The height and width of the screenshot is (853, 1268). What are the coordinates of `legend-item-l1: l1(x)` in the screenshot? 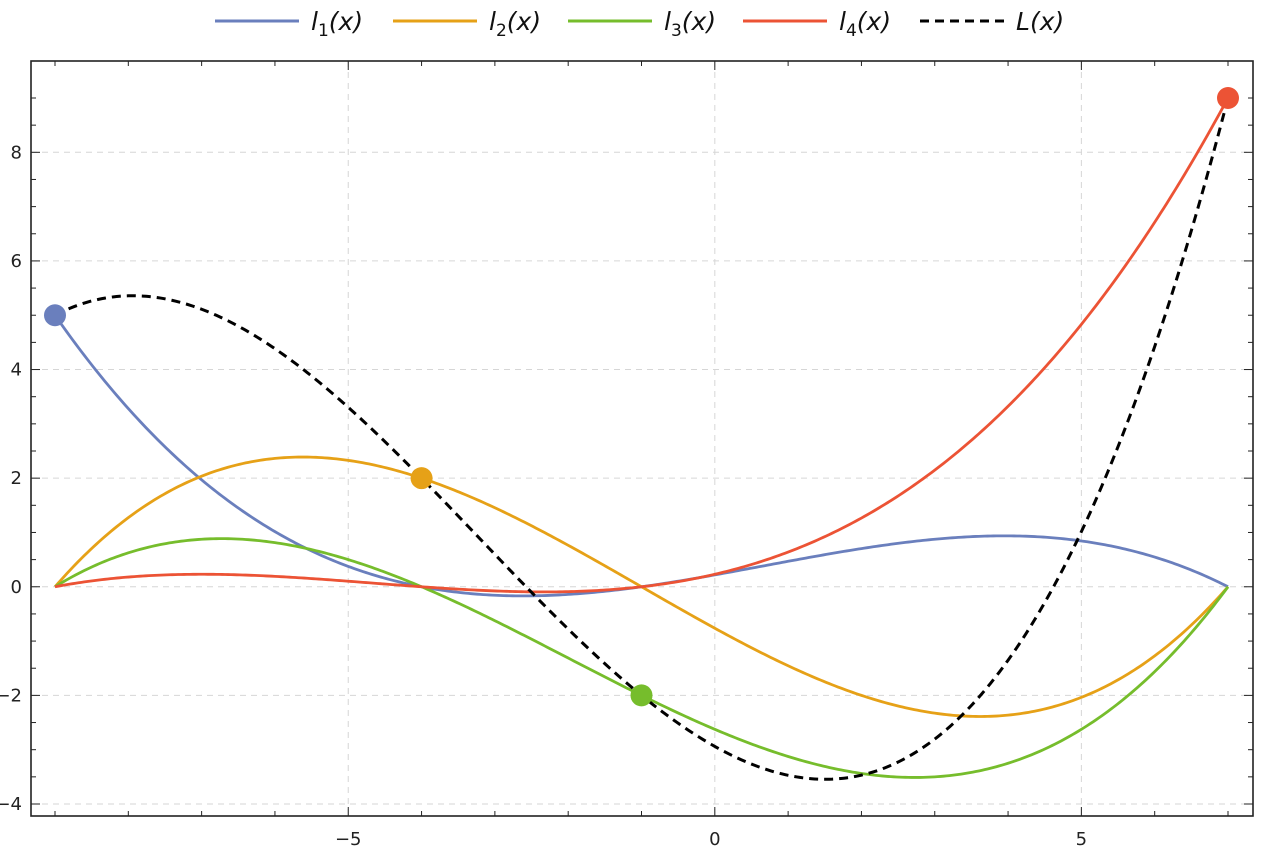 It's located at (289, 24).